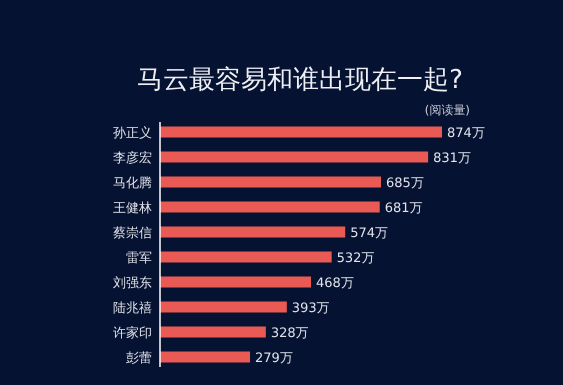 This screenshot has height=385, width=563. What do you see at coordinates (466, 133) in the screenshot?
I see `data-label: 874万` at bounding box center [466, 133].